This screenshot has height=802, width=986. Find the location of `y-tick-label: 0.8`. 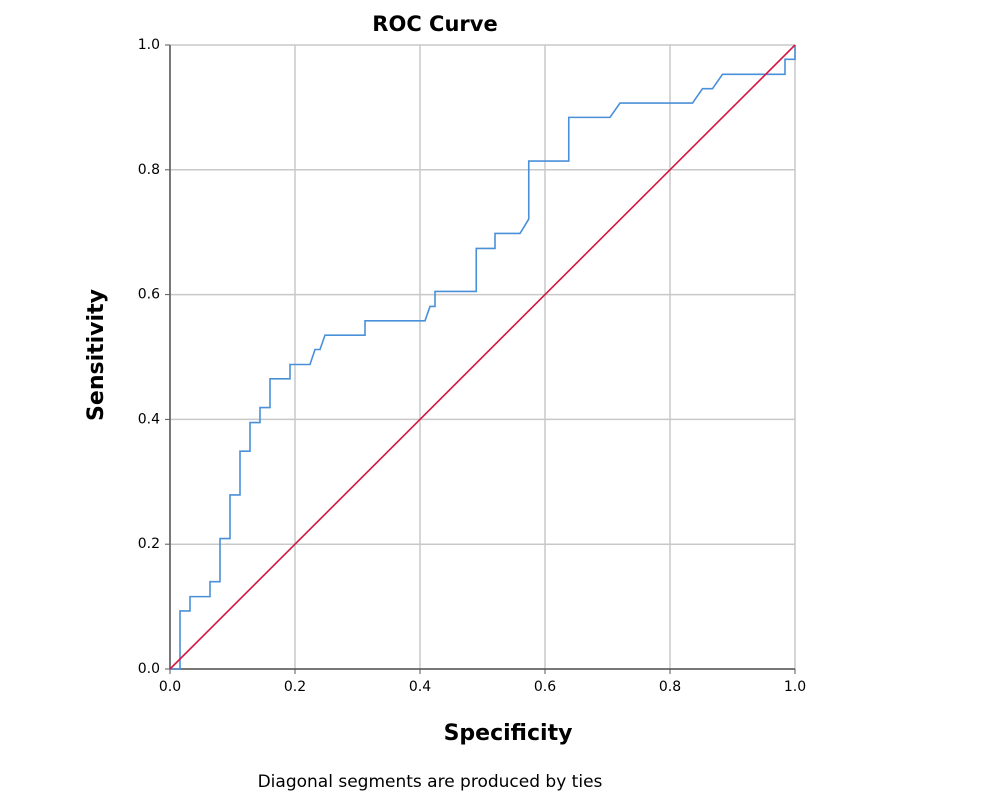

y-tick-label: 0.8 is located at coordinates (149, 170).